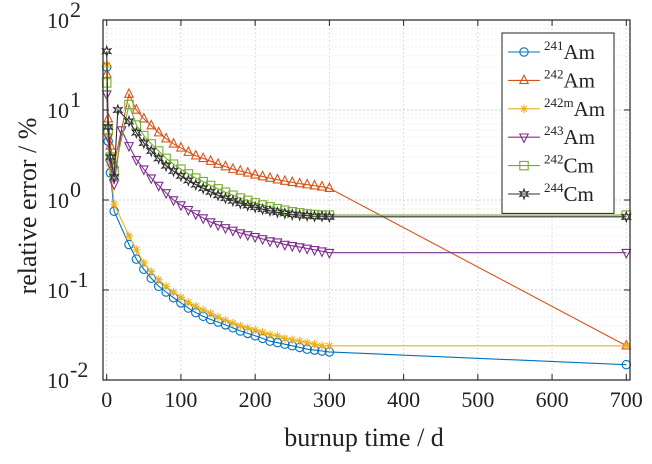 The height and width of the screenshot is (464, 652). I want to click on legend-marker-242Cm, so click(524, 165).